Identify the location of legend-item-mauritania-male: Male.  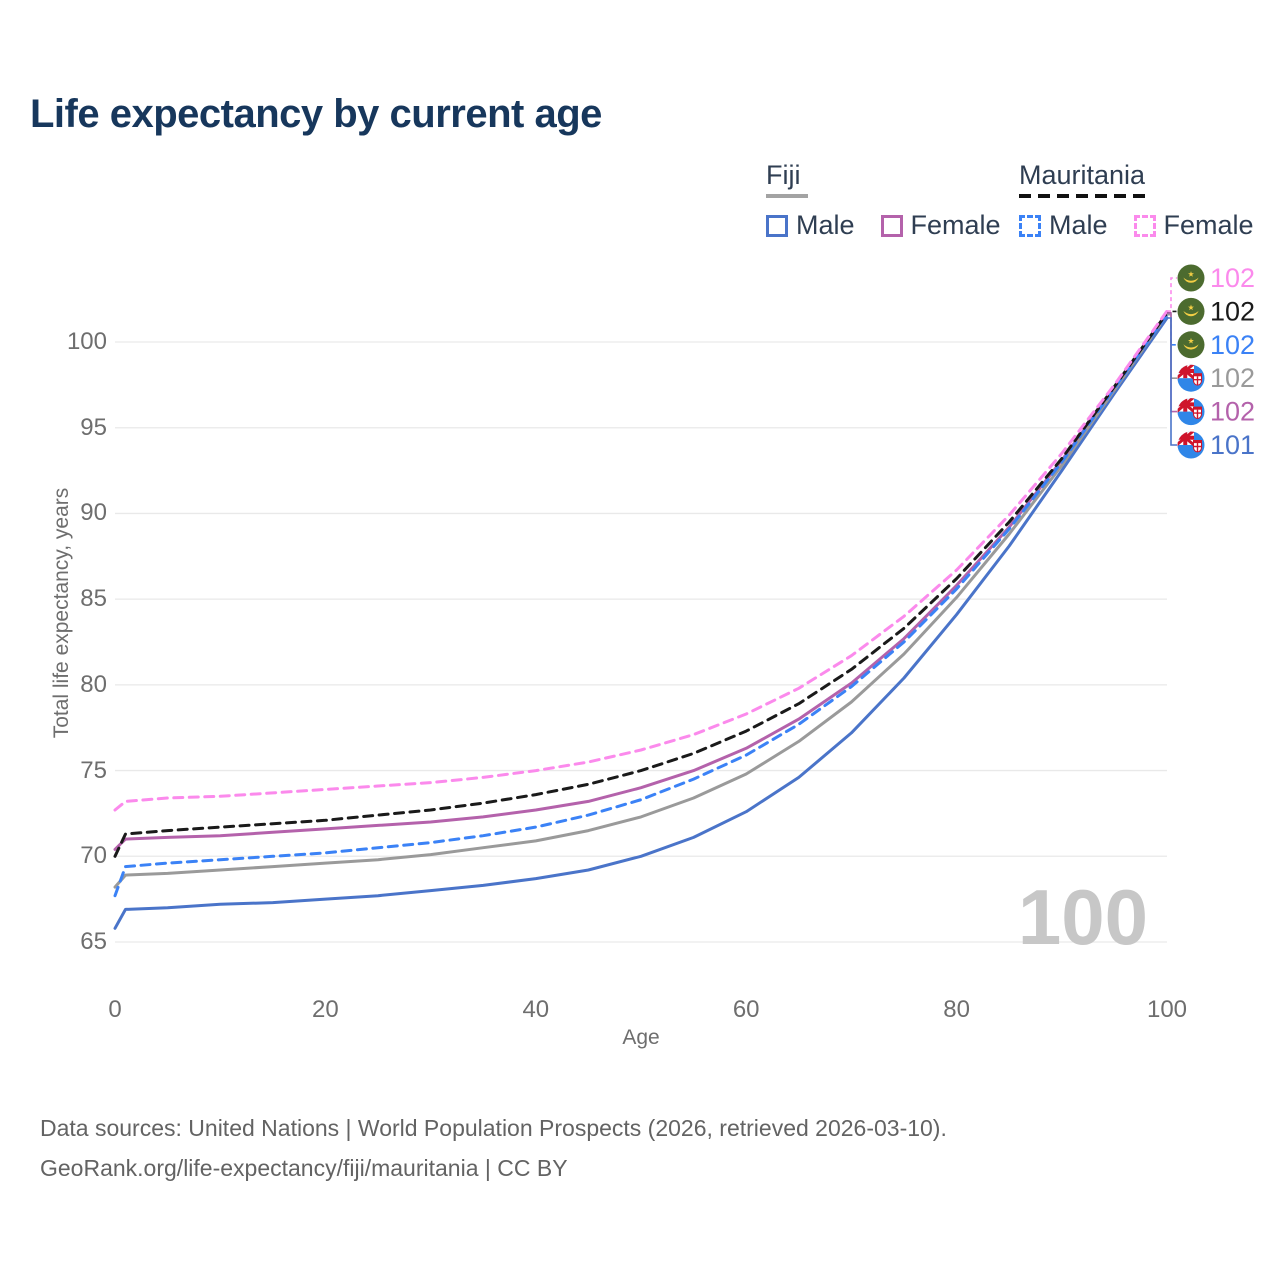
(1063, 225).